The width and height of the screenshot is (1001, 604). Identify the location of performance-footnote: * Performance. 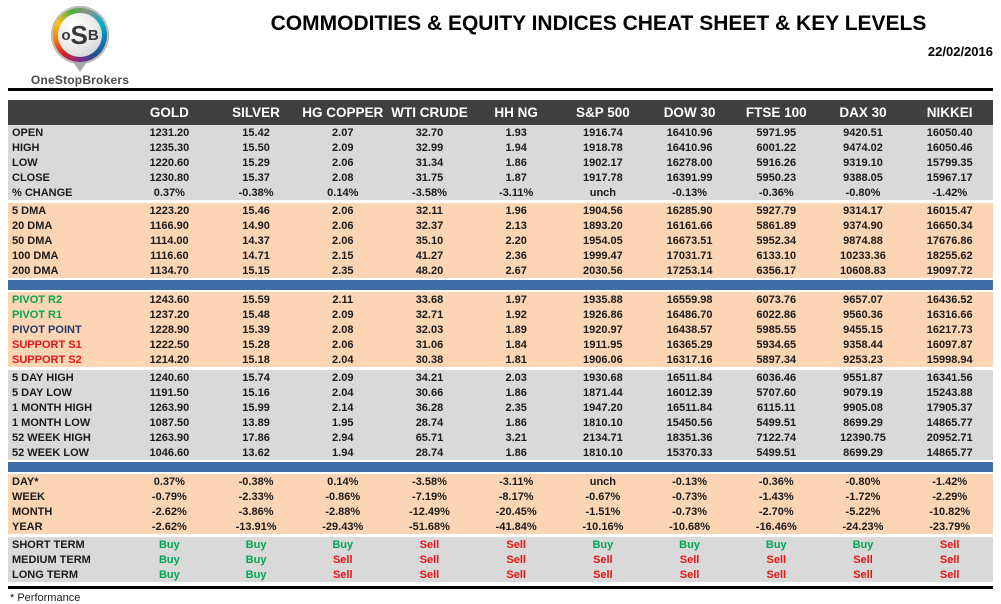
(45, 598).